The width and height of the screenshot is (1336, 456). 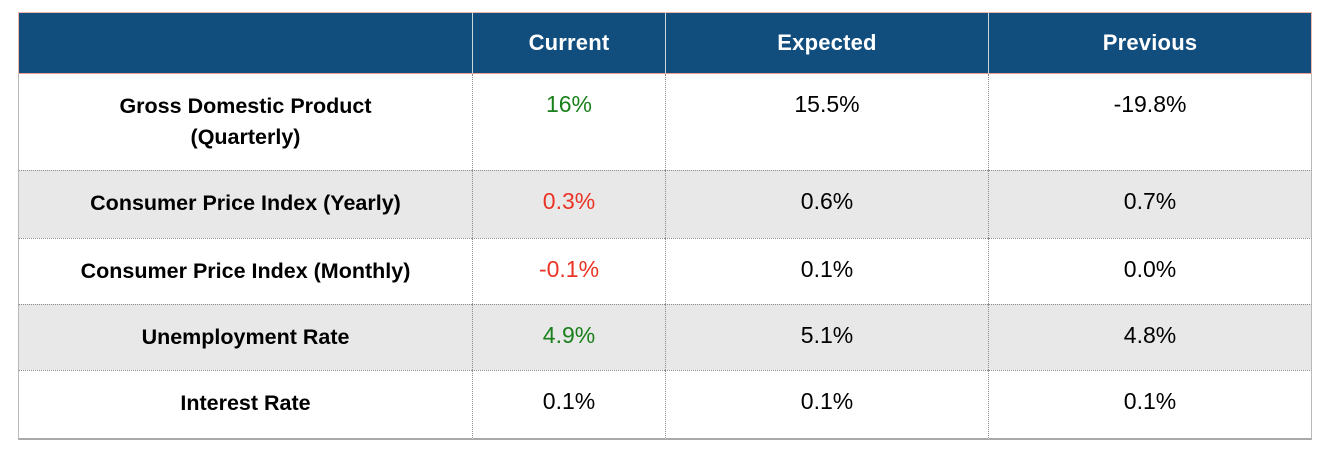 I want to click on header-cell-current: Current, so click(x=568, y=43).